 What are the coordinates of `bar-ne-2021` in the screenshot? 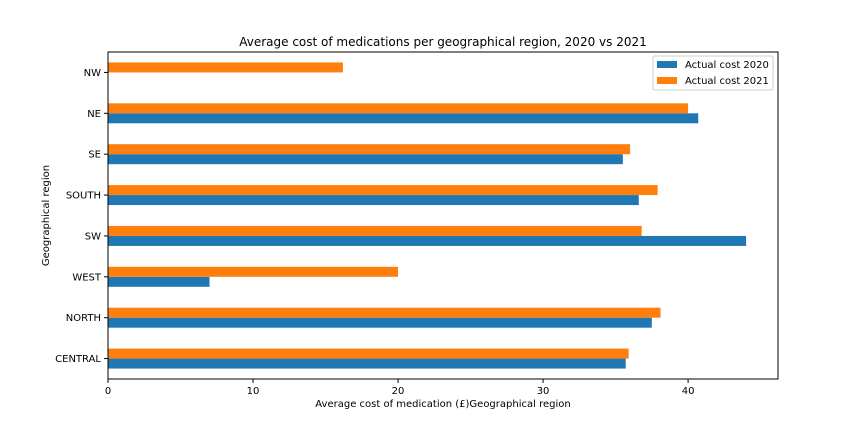 It's located at (398, 108).